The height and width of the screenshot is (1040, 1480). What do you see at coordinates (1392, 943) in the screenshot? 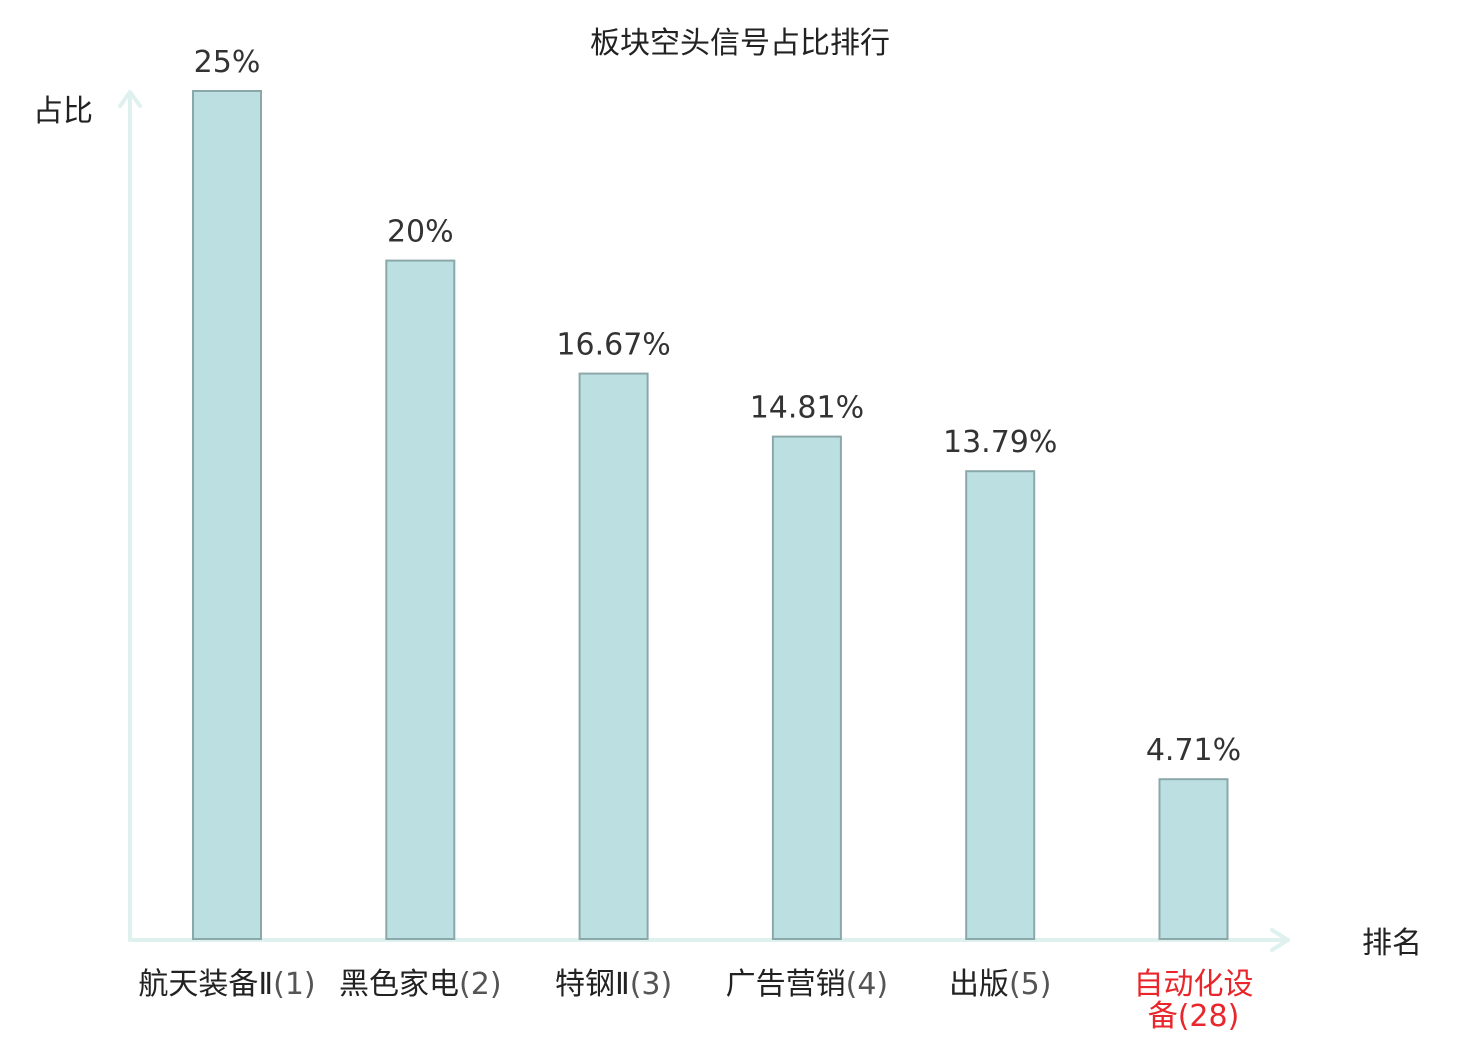
I see `x-axis-label: 排名` at bounding box center [1392, 943].